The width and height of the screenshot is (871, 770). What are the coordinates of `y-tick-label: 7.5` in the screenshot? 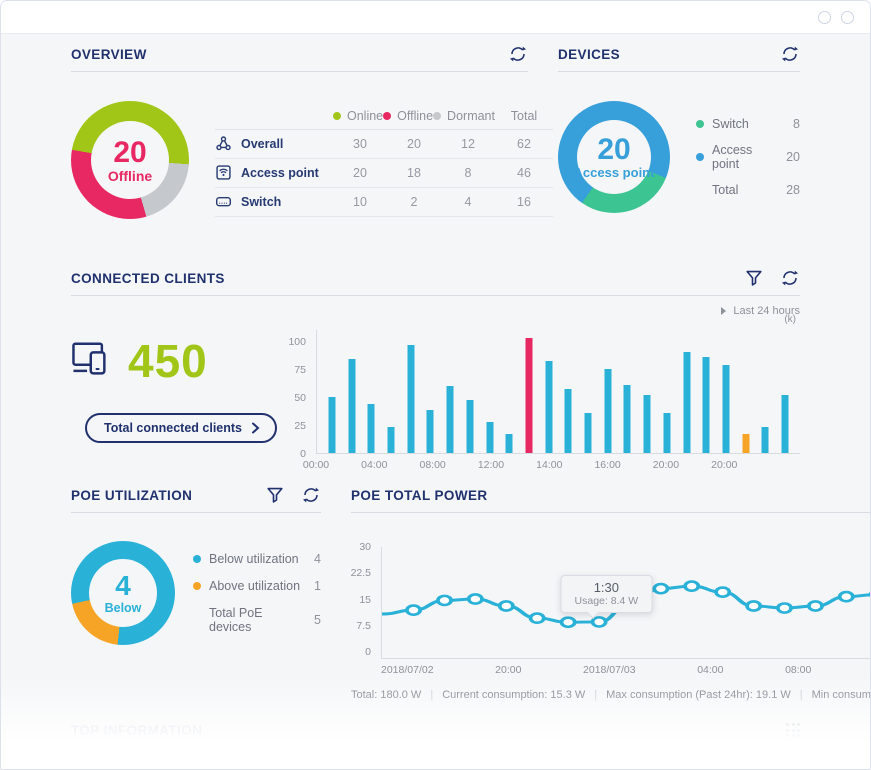 It's located at (363, 625).